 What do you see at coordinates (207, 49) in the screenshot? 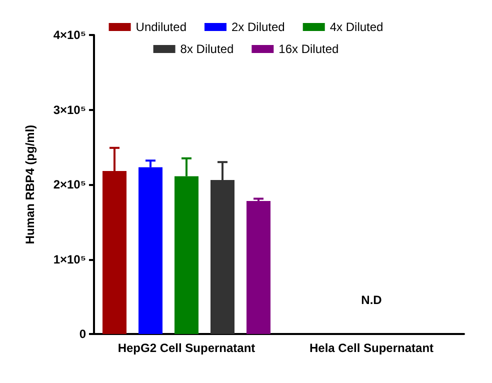
I see `legend-label: 8x Diluted` at bounding box center [207, 49].